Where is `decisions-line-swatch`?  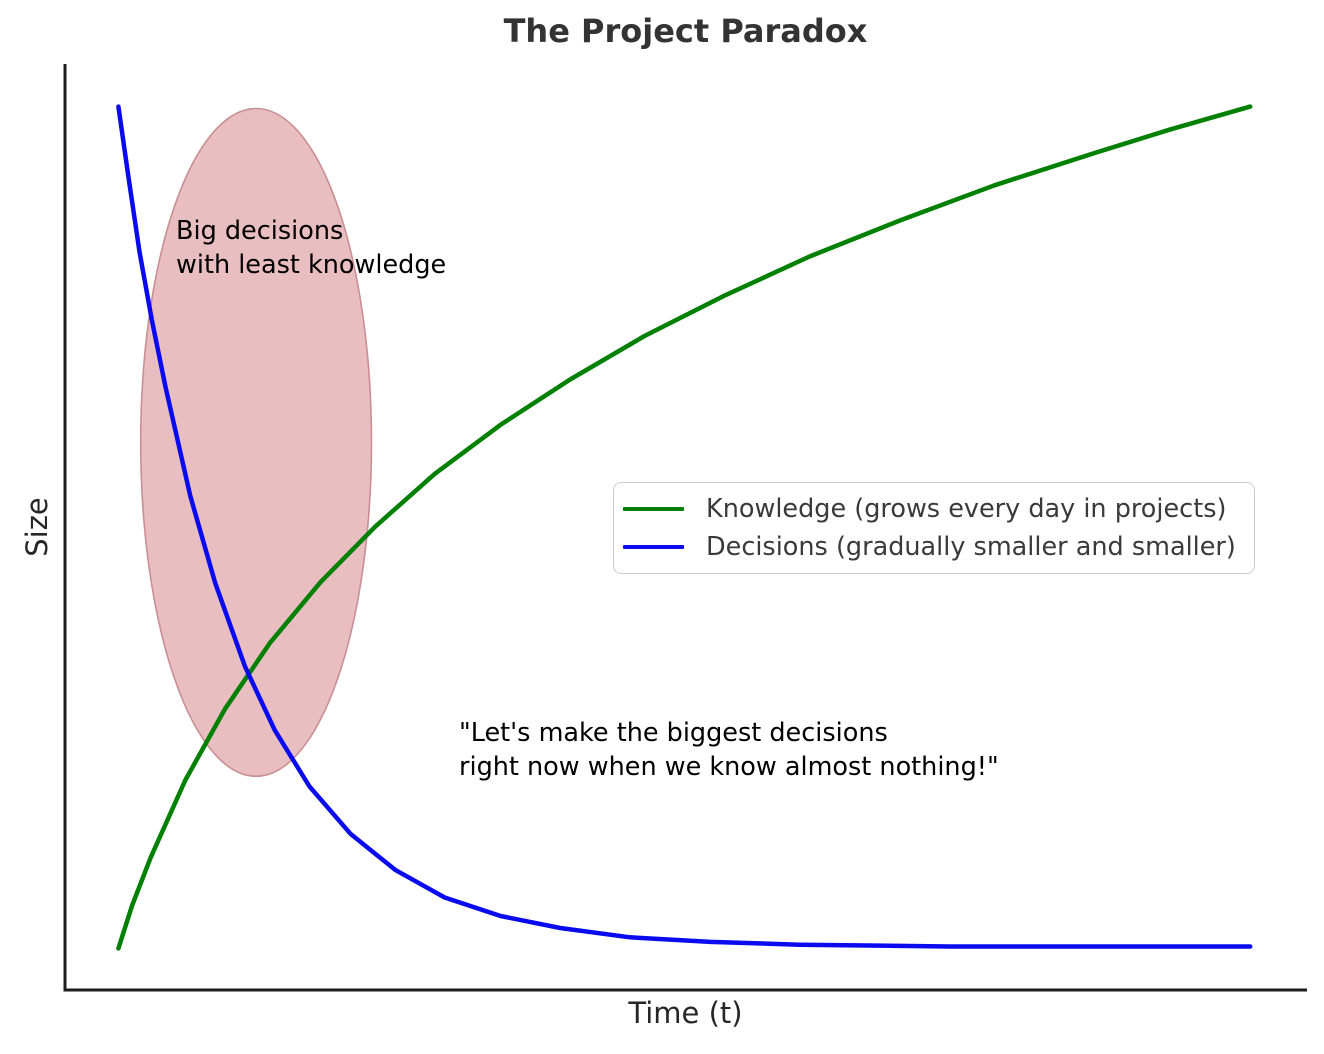 decisions-line-swatch is located at coordinates (653, 547).